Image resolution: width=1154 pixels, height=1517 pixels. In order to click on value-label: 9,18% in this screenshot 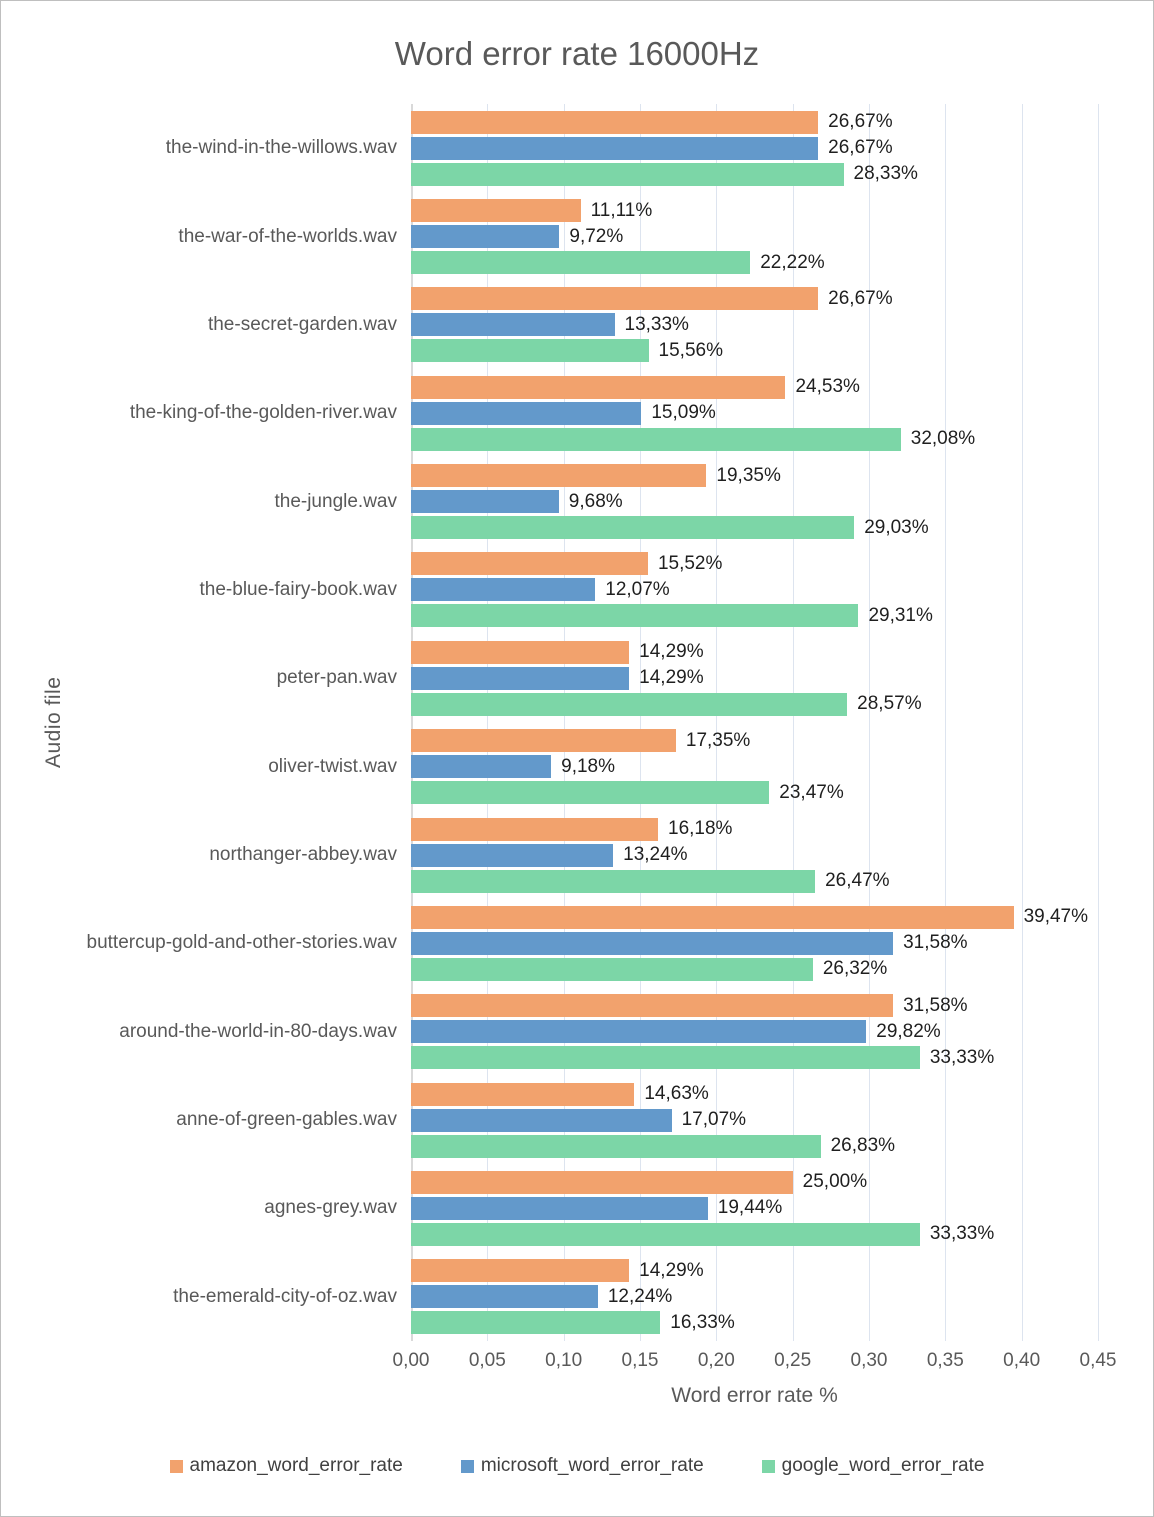, I will do `click(588, 766)`.